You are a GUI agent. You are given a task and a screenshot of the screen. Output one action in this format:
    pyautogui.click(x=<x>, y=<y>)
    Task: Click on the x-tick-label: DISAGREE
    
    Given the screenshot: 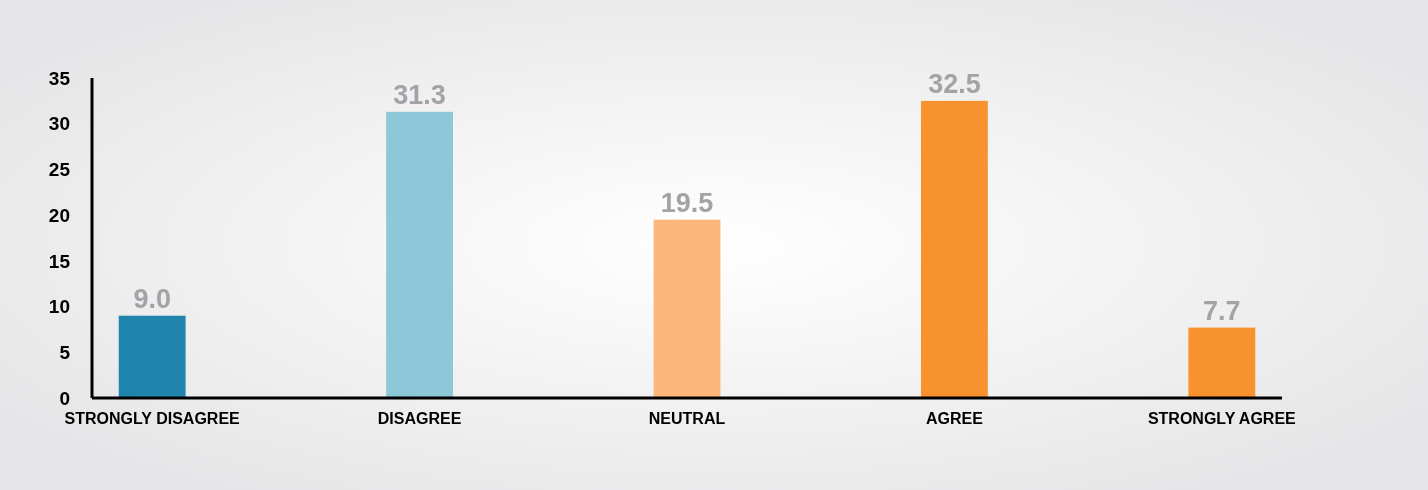 What is the action you would take?
    pyautogui.click(x=419, y=418)
    